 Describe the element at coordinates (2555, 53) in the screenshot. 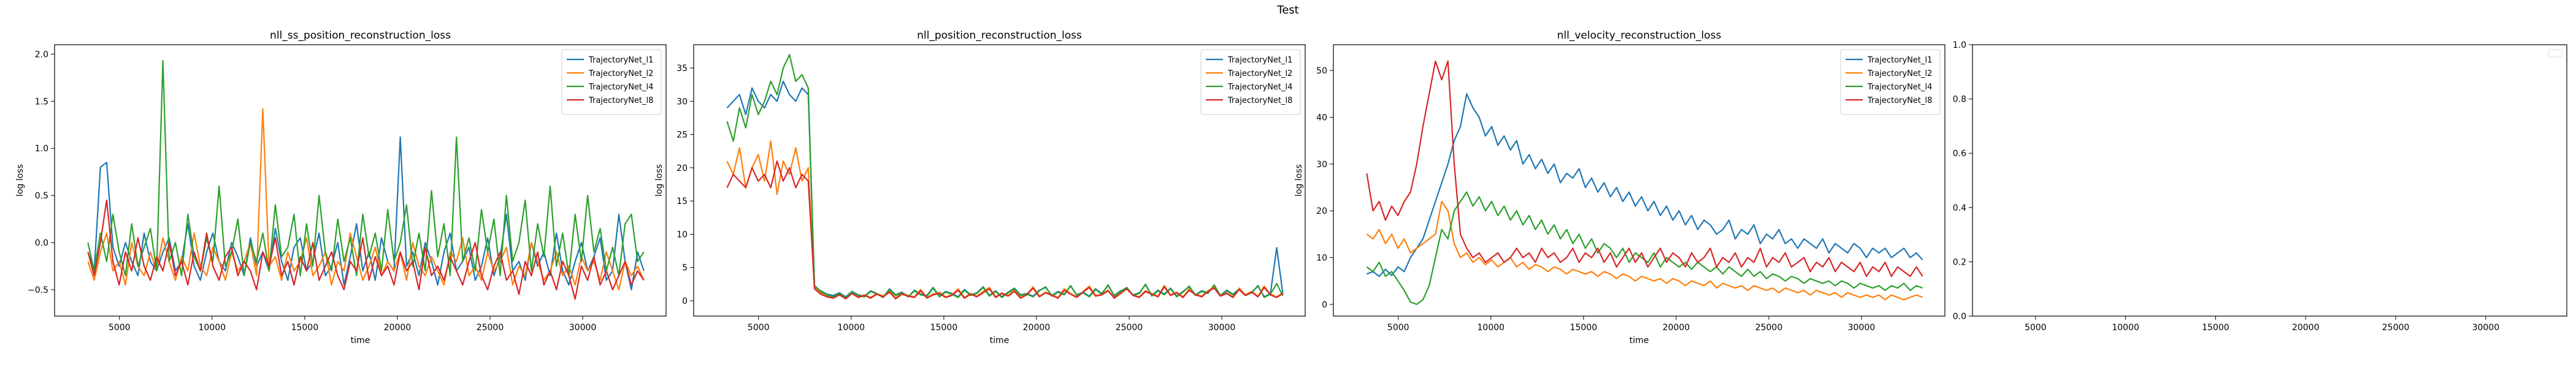

I see `legend-box-empty` at that location.